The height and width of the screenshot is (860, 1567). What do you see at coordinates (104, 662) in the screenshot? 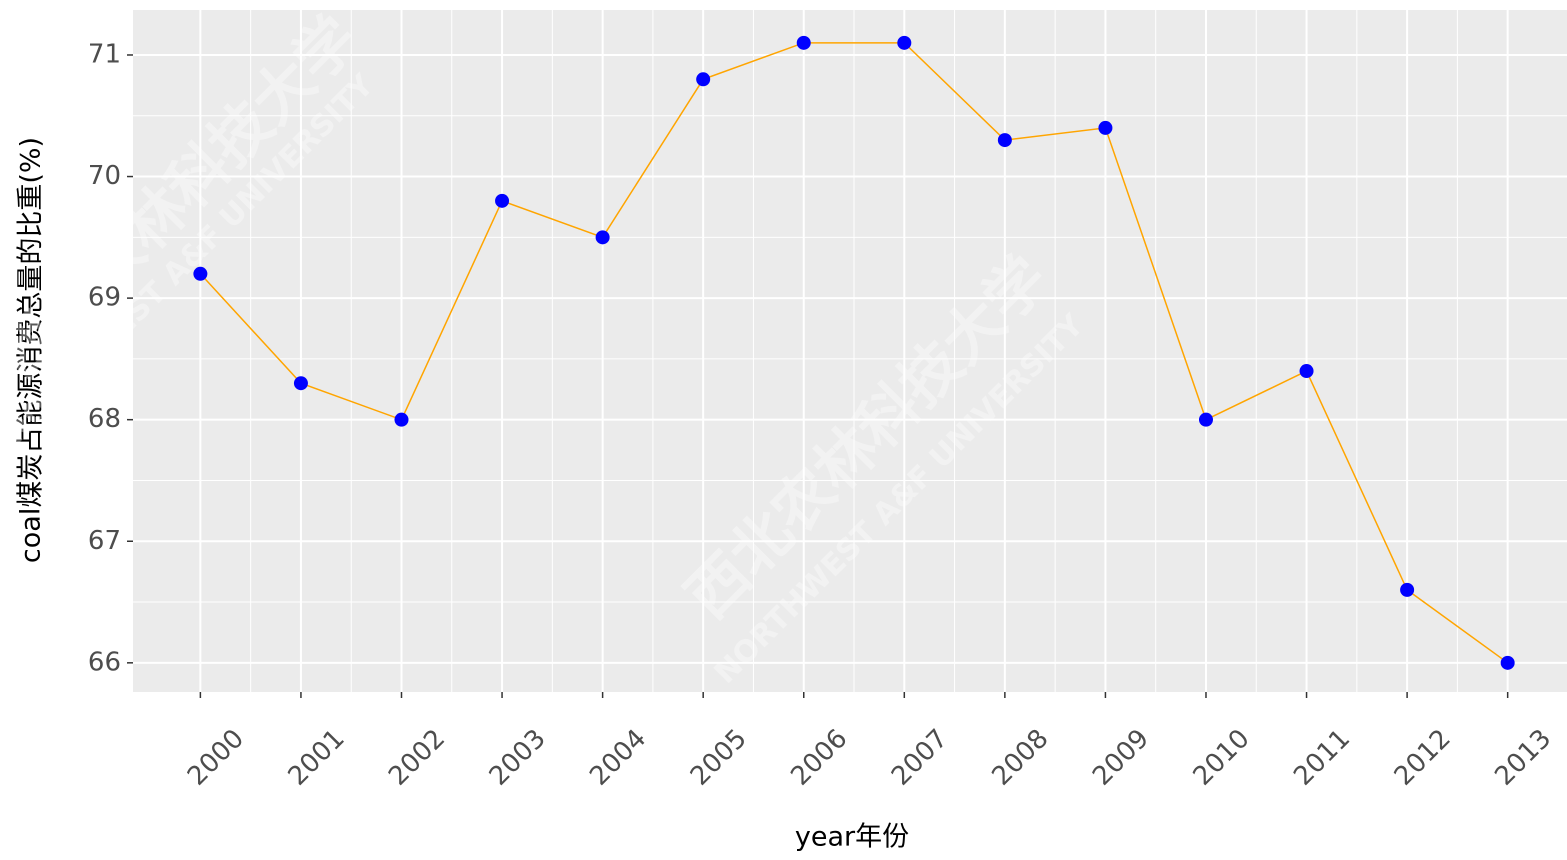
I see `y-tick-label: 66` at bounding box center [104, 662].